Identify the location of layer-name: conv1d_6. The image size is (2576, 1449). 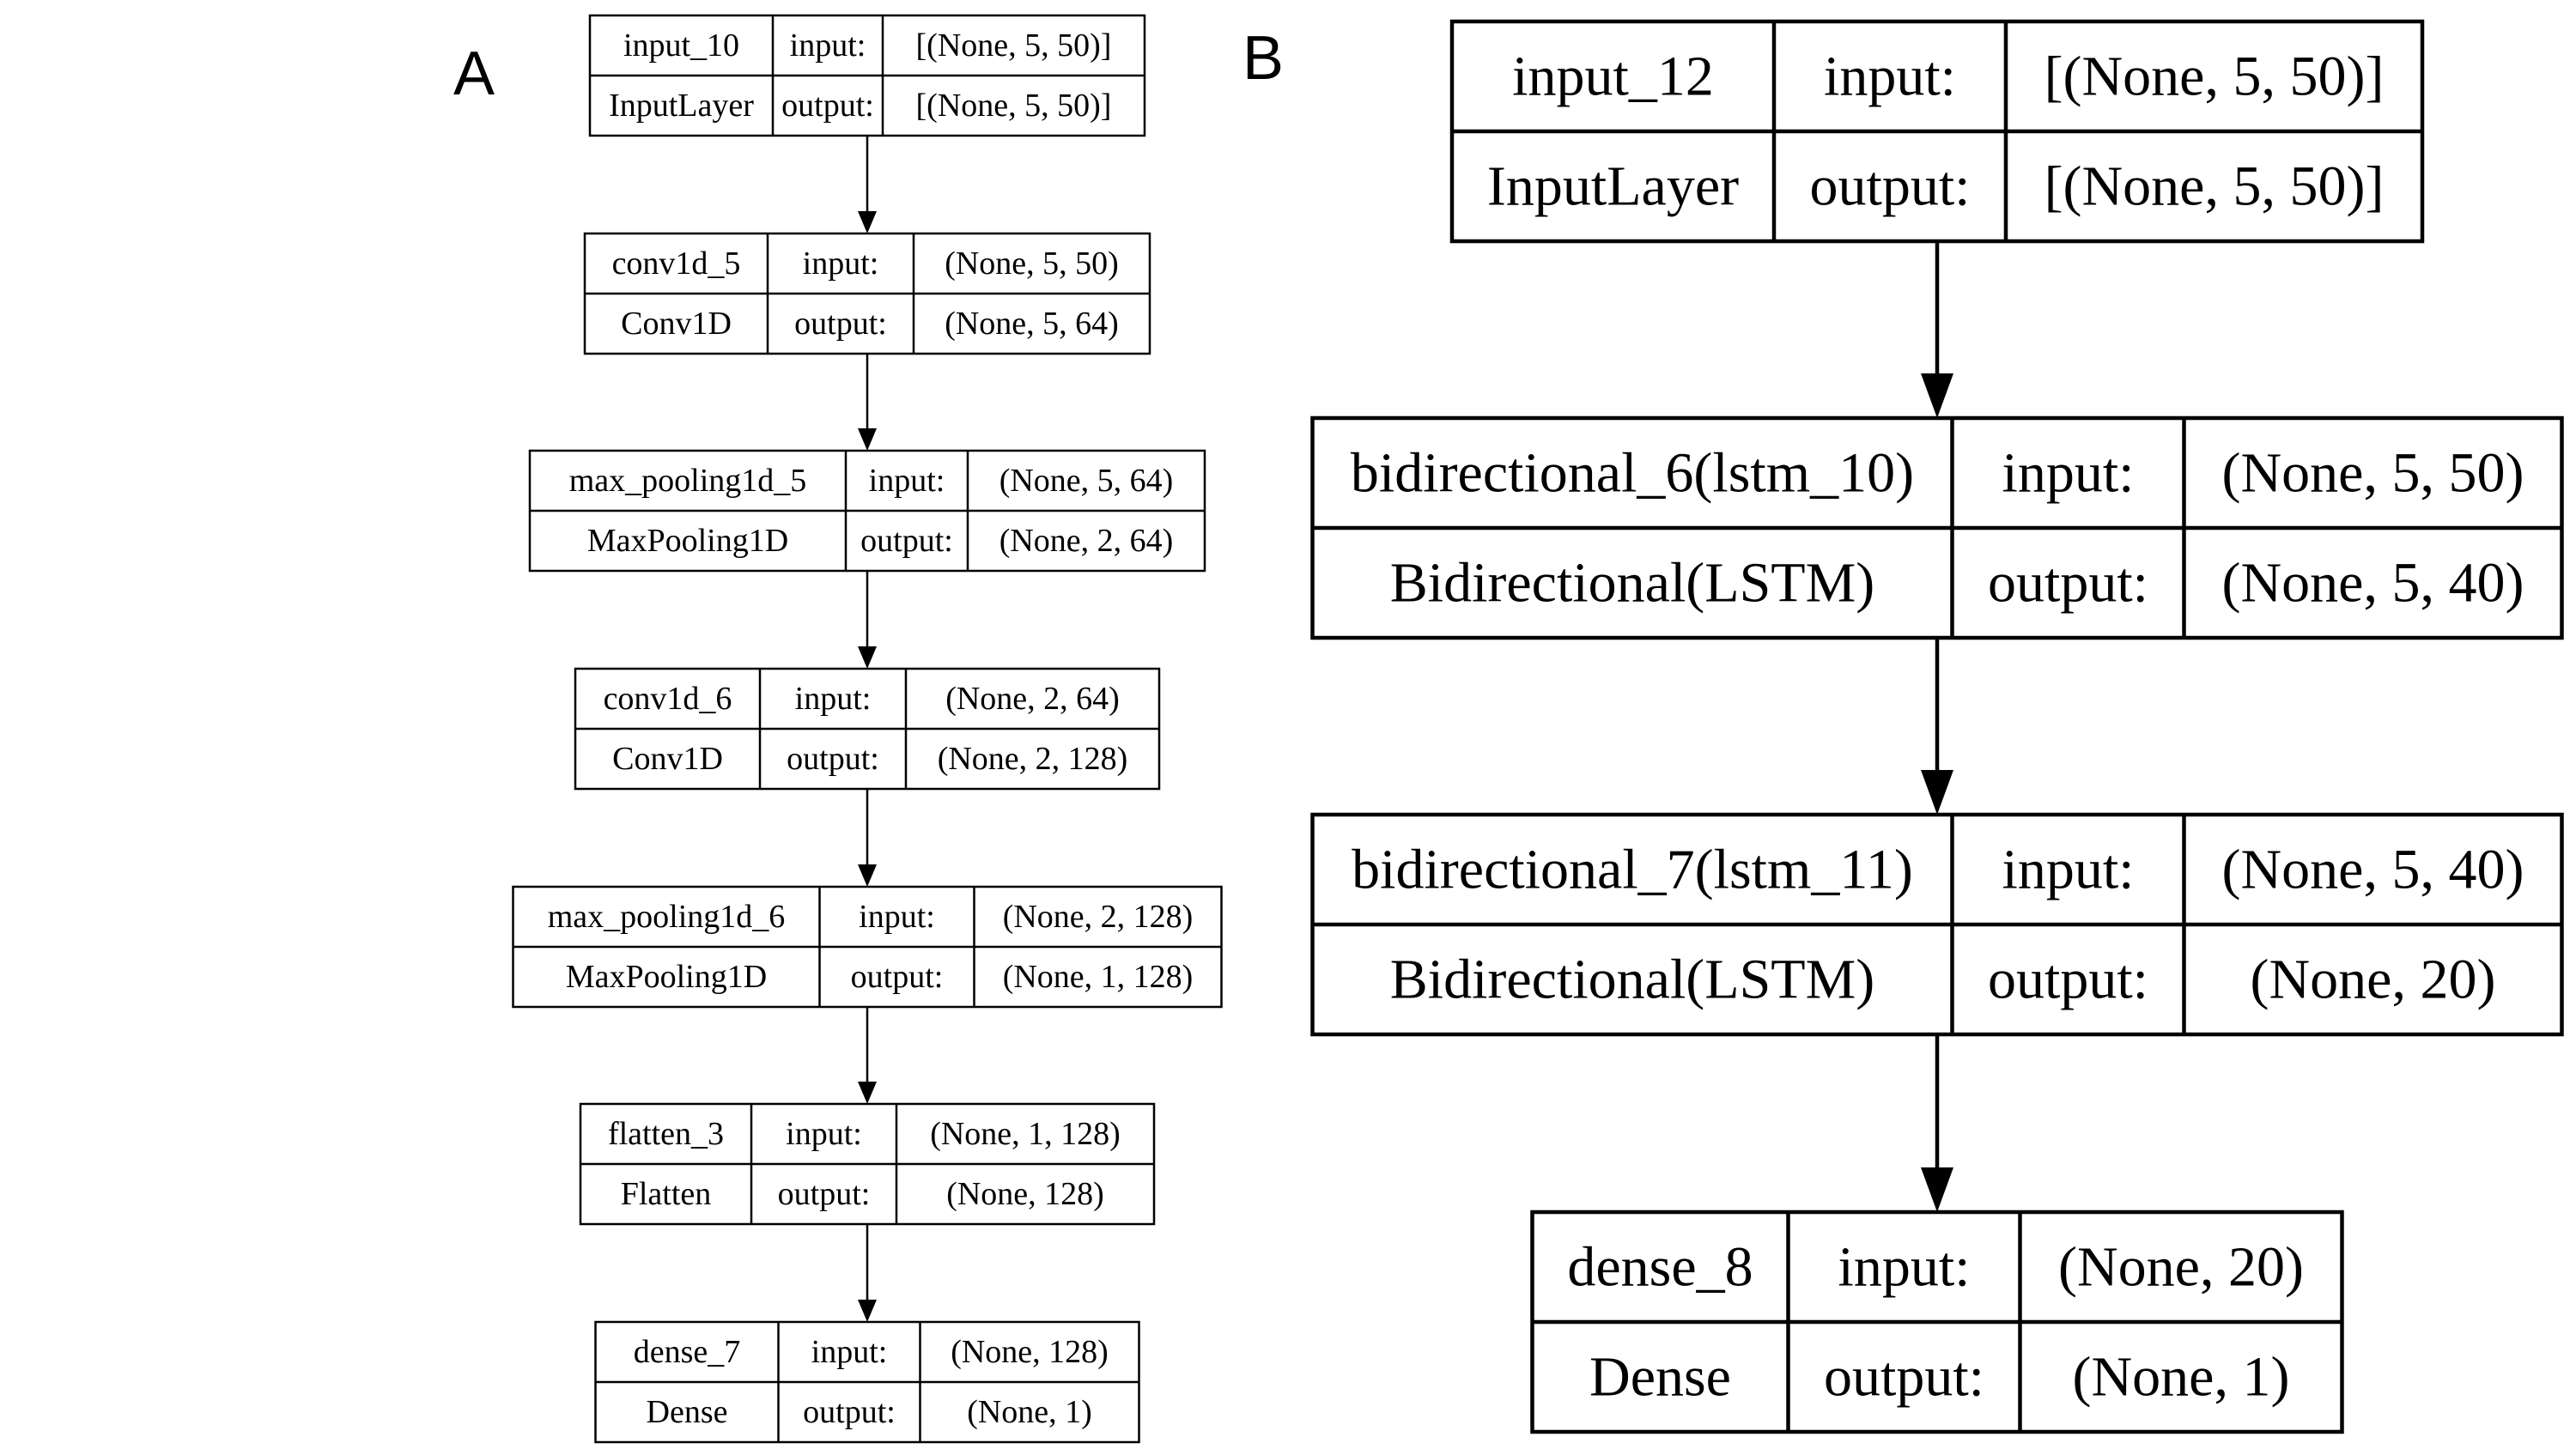
(668, 699).